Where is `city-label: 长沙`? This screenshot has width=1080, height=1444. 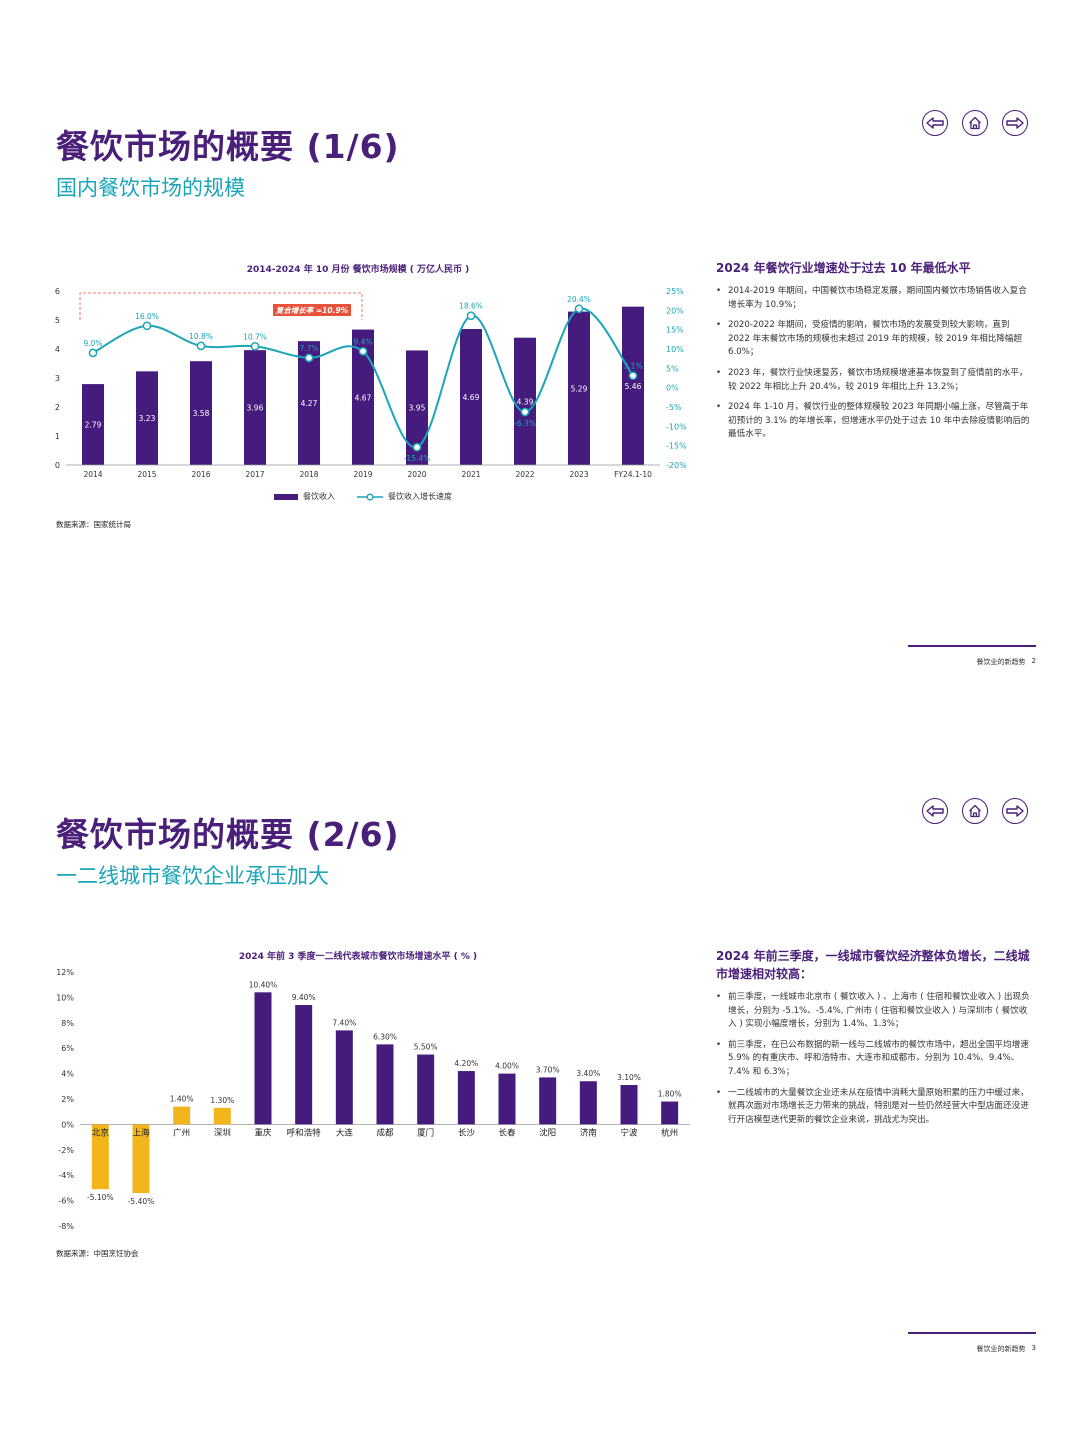
city-label: 长沙 is located at coordinates (467, 1132).